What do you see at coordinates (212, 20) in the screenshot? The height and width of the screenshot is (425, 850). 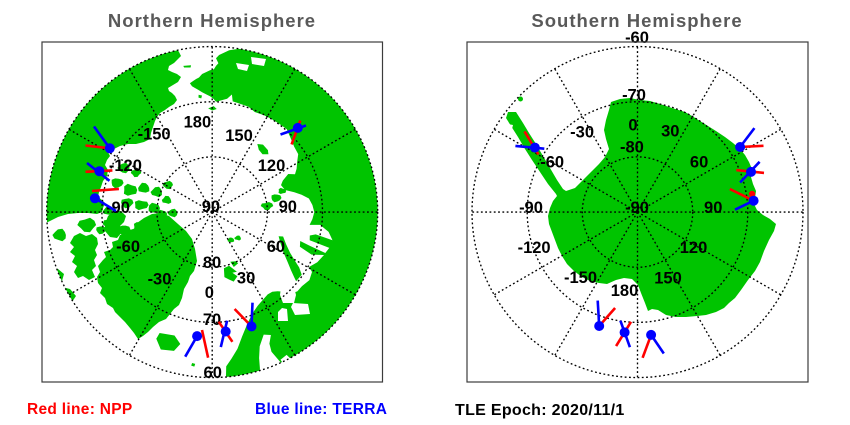 I see `svg-text: Northern Hemisphere` at bounding box center [212, 20].